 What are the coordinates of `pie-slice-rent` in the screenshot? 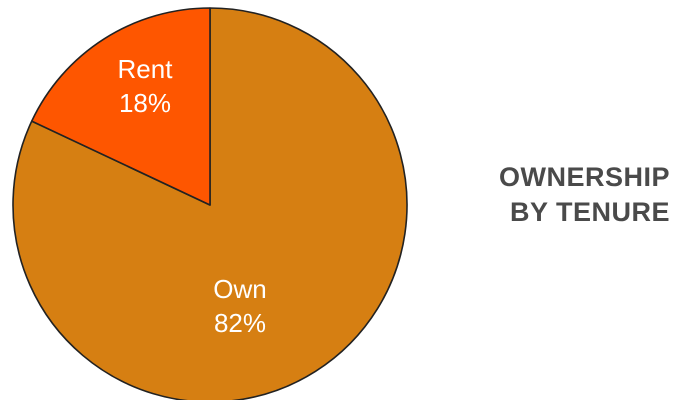 It's located at (120, 106).